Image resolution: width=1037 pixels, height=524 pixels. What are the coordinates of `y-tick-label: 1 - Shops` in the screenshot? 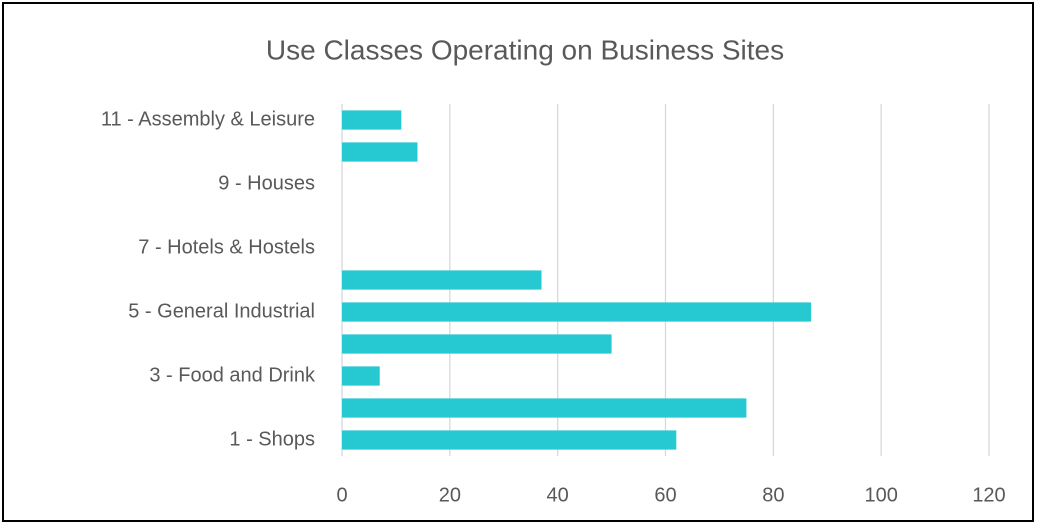 It's located at (272, 439).